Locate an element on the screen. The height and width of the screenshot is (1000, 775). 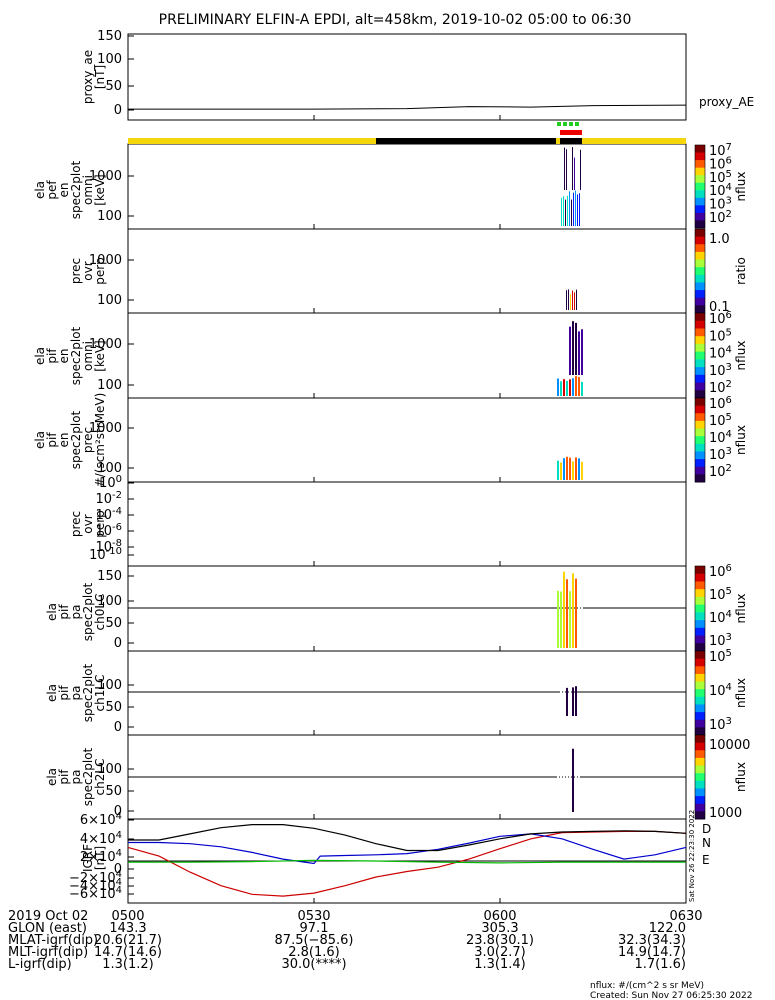
y-tick-label: 2×10⁴ is located at coordinates (101, 856).